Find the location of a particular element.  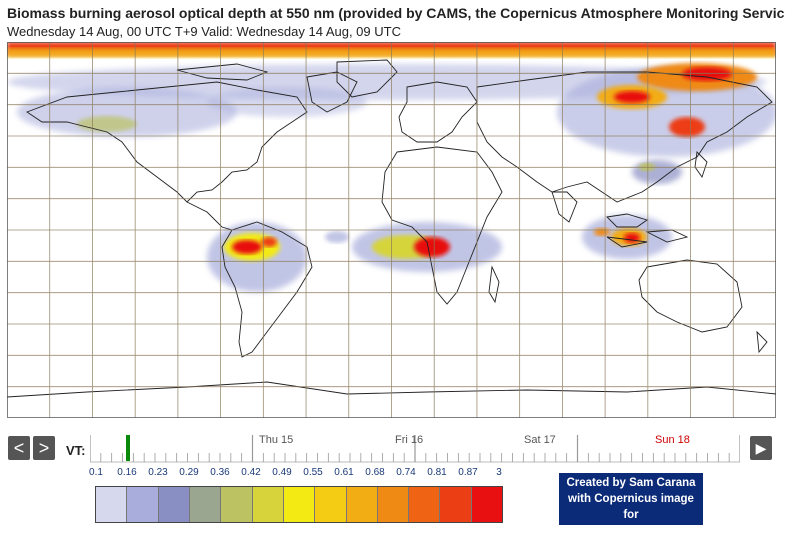

vt-label: VT: is located at coordinates (76, 450).